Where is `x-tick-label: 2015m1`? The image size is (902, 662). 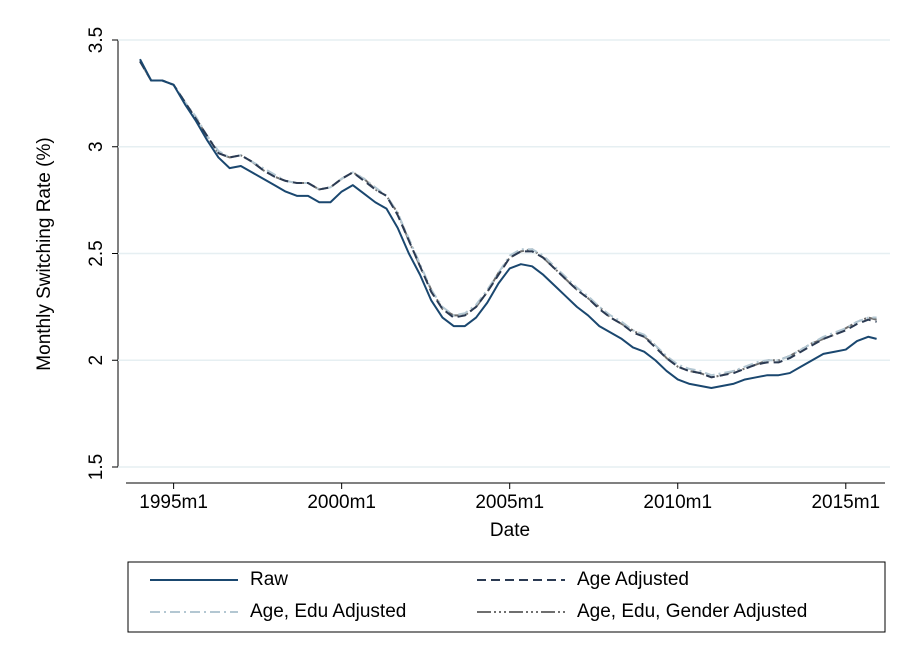 x-tick-label: 2015m1 is located at coordinates (845, 502).